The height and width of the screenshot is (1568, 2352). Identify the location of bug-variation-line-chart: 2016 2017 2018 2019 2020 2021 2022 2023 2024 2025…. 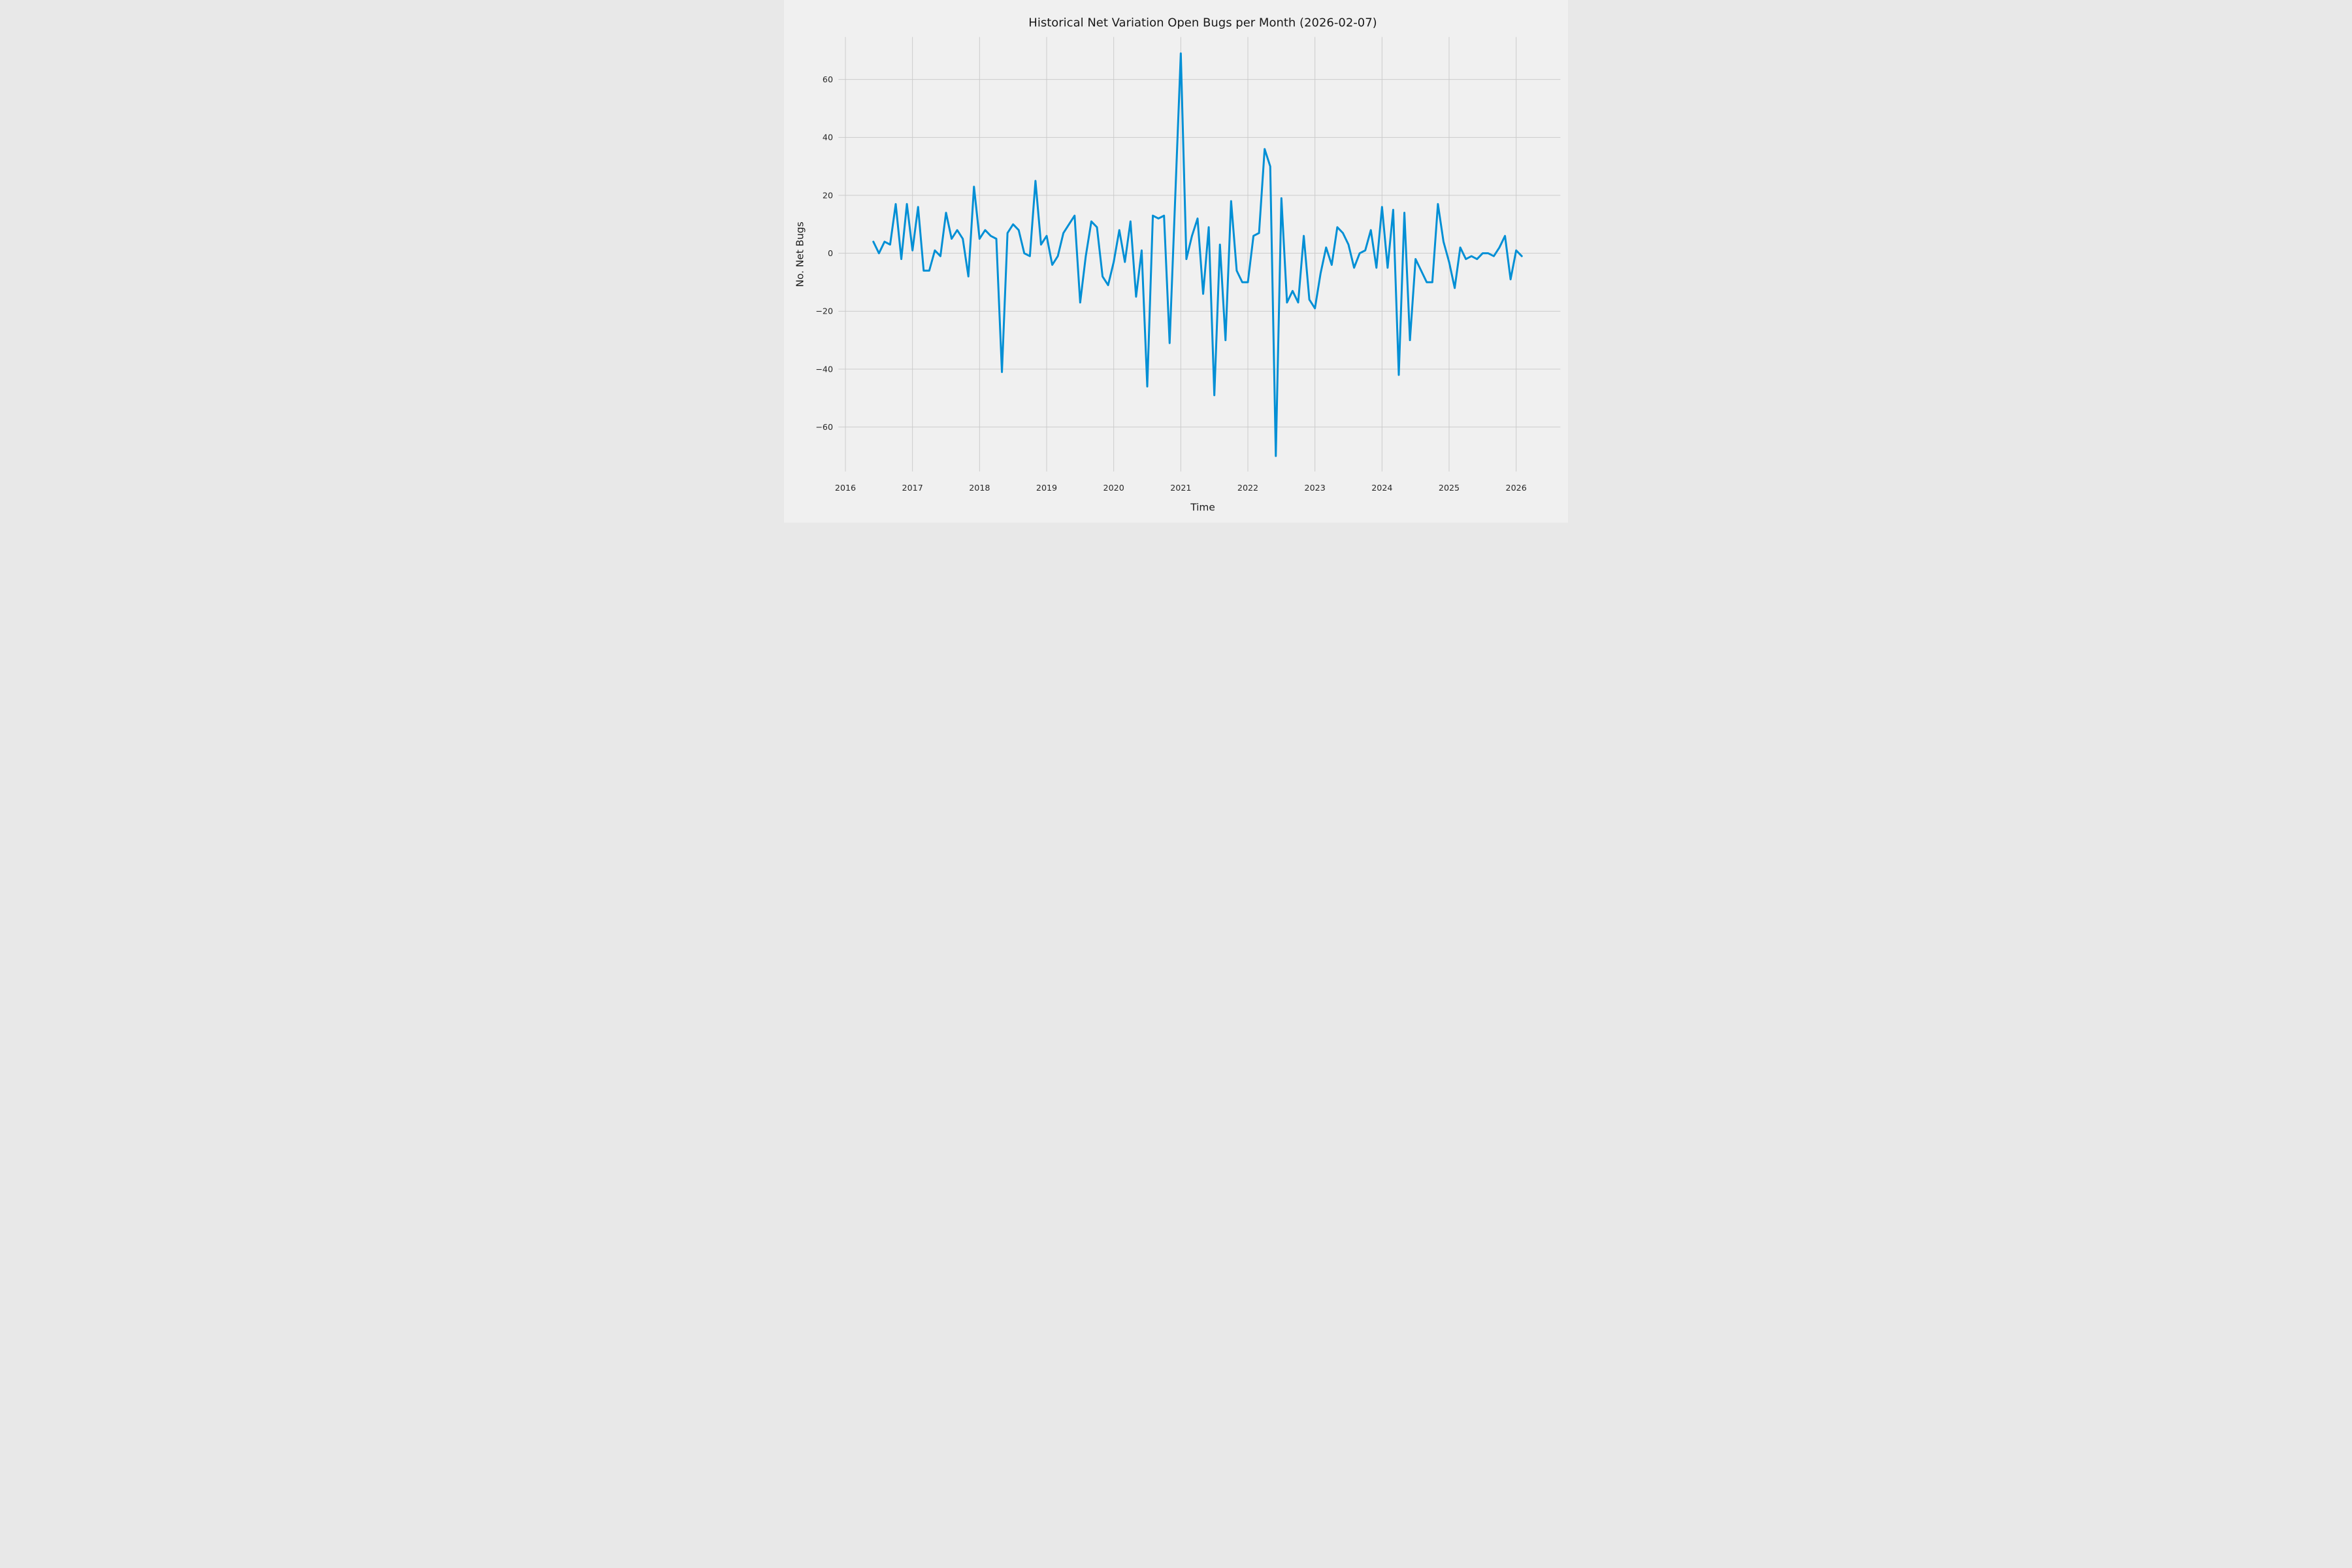
(1176, 261).